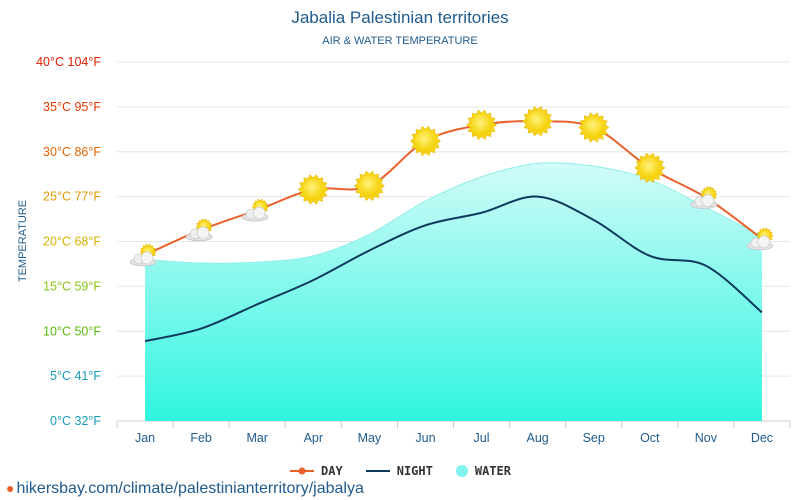 This screenshot has width=800, height=500. Describe the element at coordinates (377, 471) in the screenshot. I see `legend-night-swatch` at that location.